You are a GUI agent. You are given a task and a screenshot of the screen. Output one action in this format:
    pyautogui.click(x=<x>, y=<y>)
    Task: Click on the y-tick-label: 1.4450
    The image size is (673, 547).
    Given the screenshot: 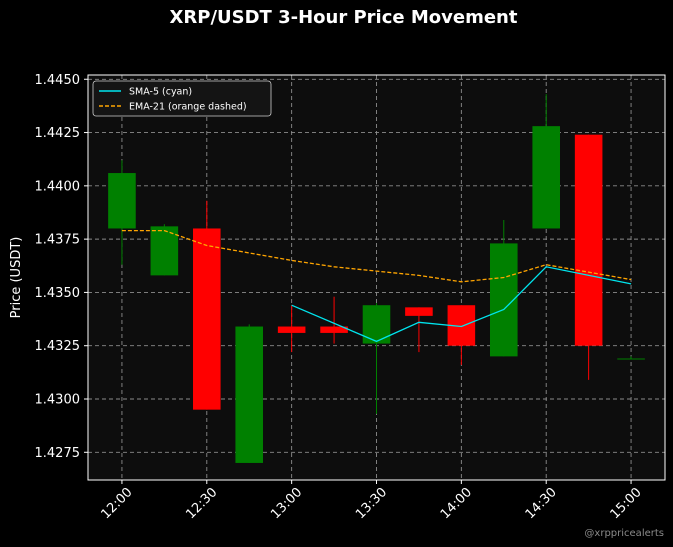 What is the action you would take?
    pyautogui.click(x=58, y=80)
    